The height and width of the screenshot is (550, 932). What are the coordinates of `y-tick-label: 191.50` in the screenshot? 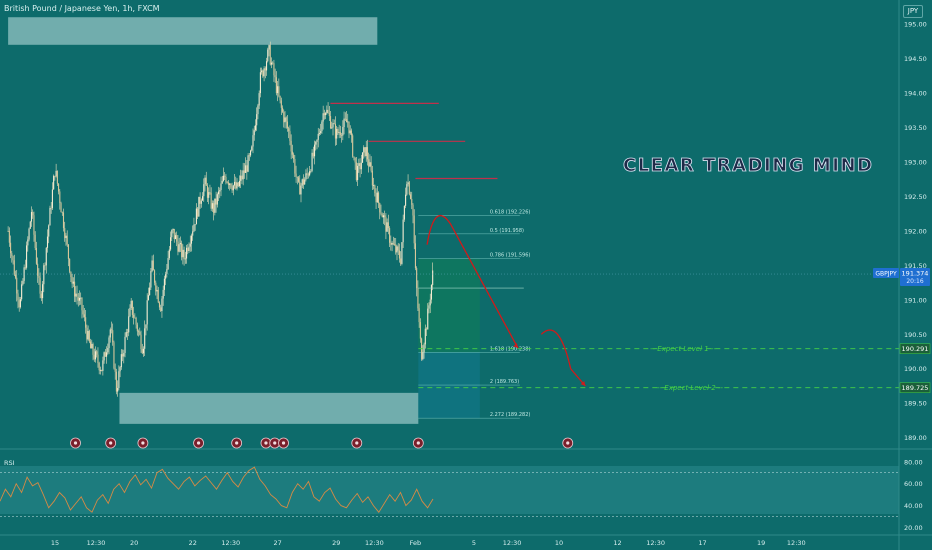 It's located at (915, 266).